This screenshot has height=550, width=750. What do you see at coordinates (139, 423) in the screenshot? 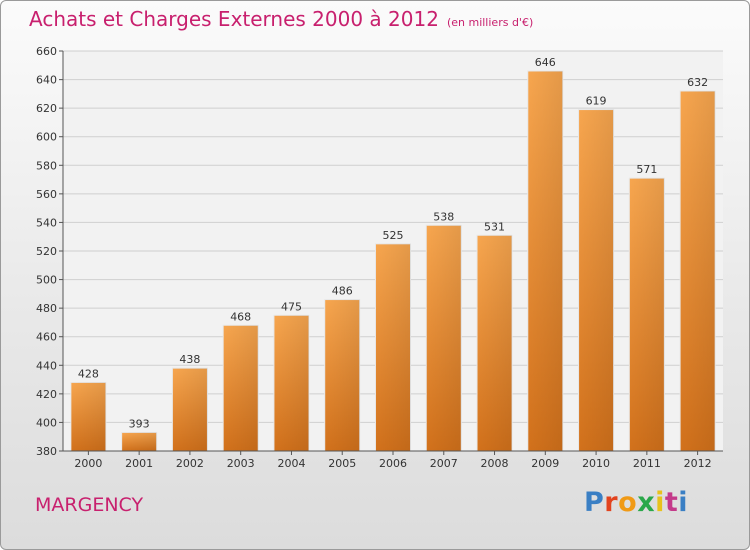
I see `bar-value-label: 393` at bounding box center [139, 423].